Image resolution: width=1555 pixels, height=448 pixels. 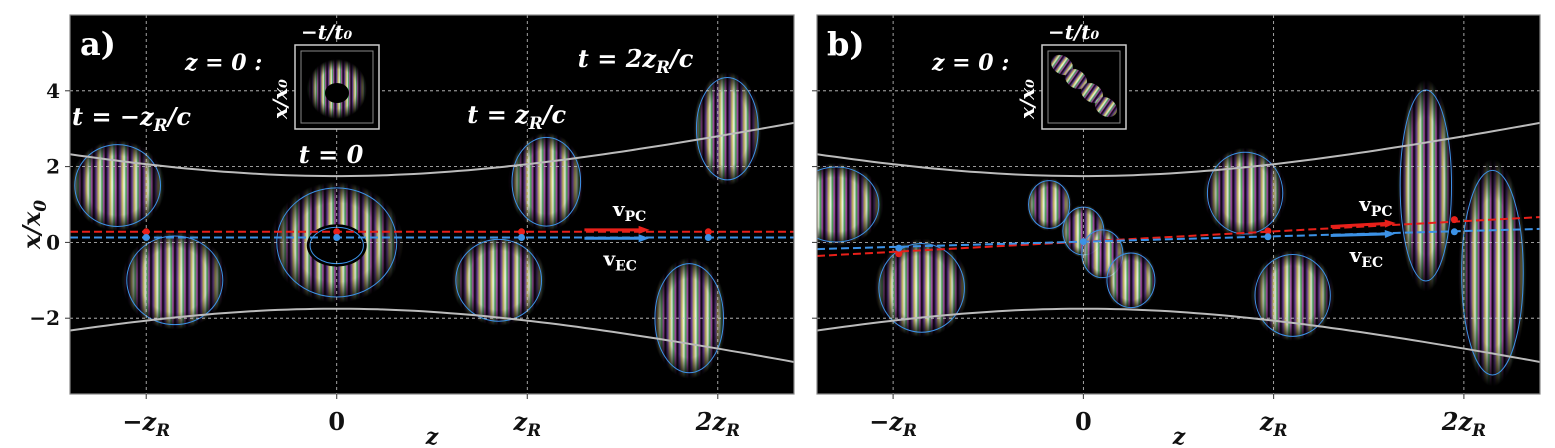 What do you see at coordinates (1359, 224) in the screenshot?
I see `pc-arrow` at bounding box center [1359, 224].